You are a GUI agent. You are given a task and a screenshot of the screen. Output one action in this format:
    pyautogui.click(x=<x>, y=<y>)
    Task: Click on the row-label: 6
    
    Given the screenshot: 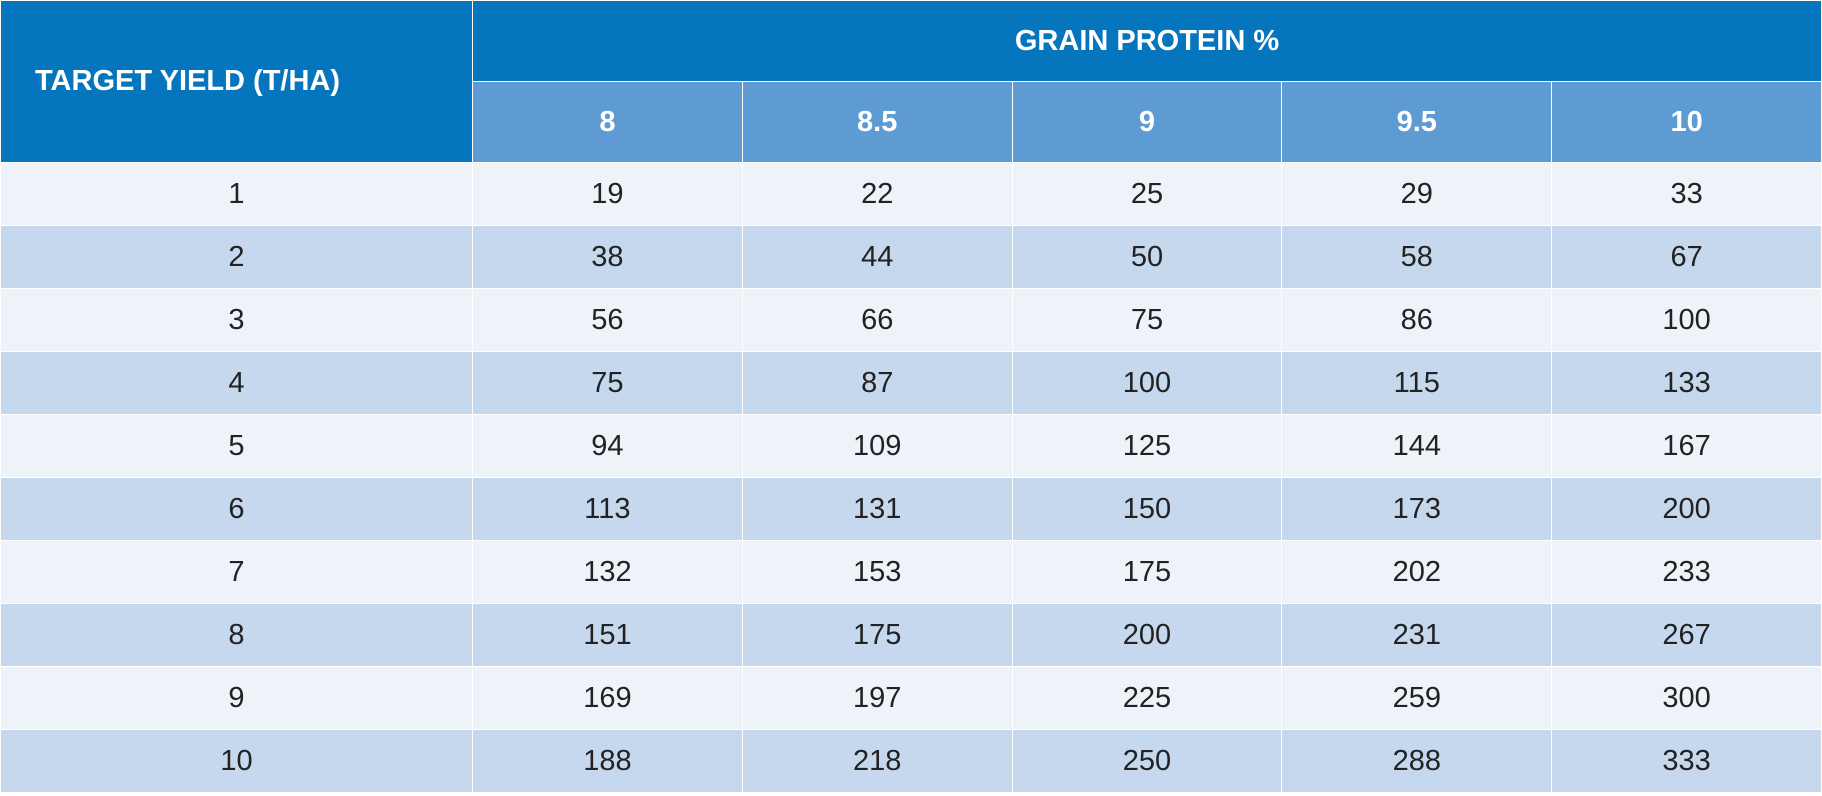 What is the action you would take?
    pyautogui.click(x=236, y=509)
    